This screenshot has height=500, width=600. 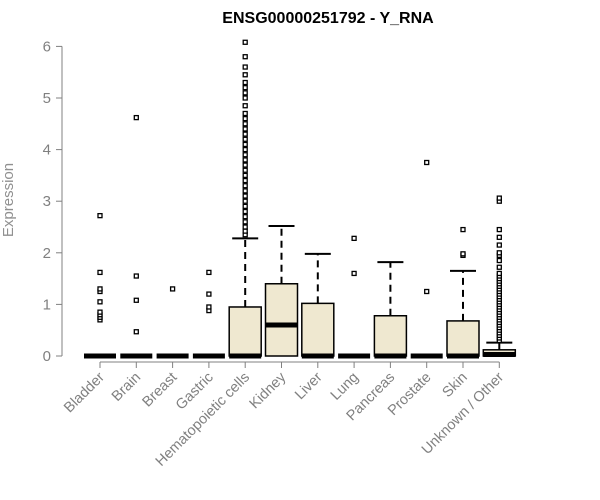 What do you see at coordinates (84, 392) in the screenshot?
I see `x-tick-label: Bladder` at bounding box center [84, 392].